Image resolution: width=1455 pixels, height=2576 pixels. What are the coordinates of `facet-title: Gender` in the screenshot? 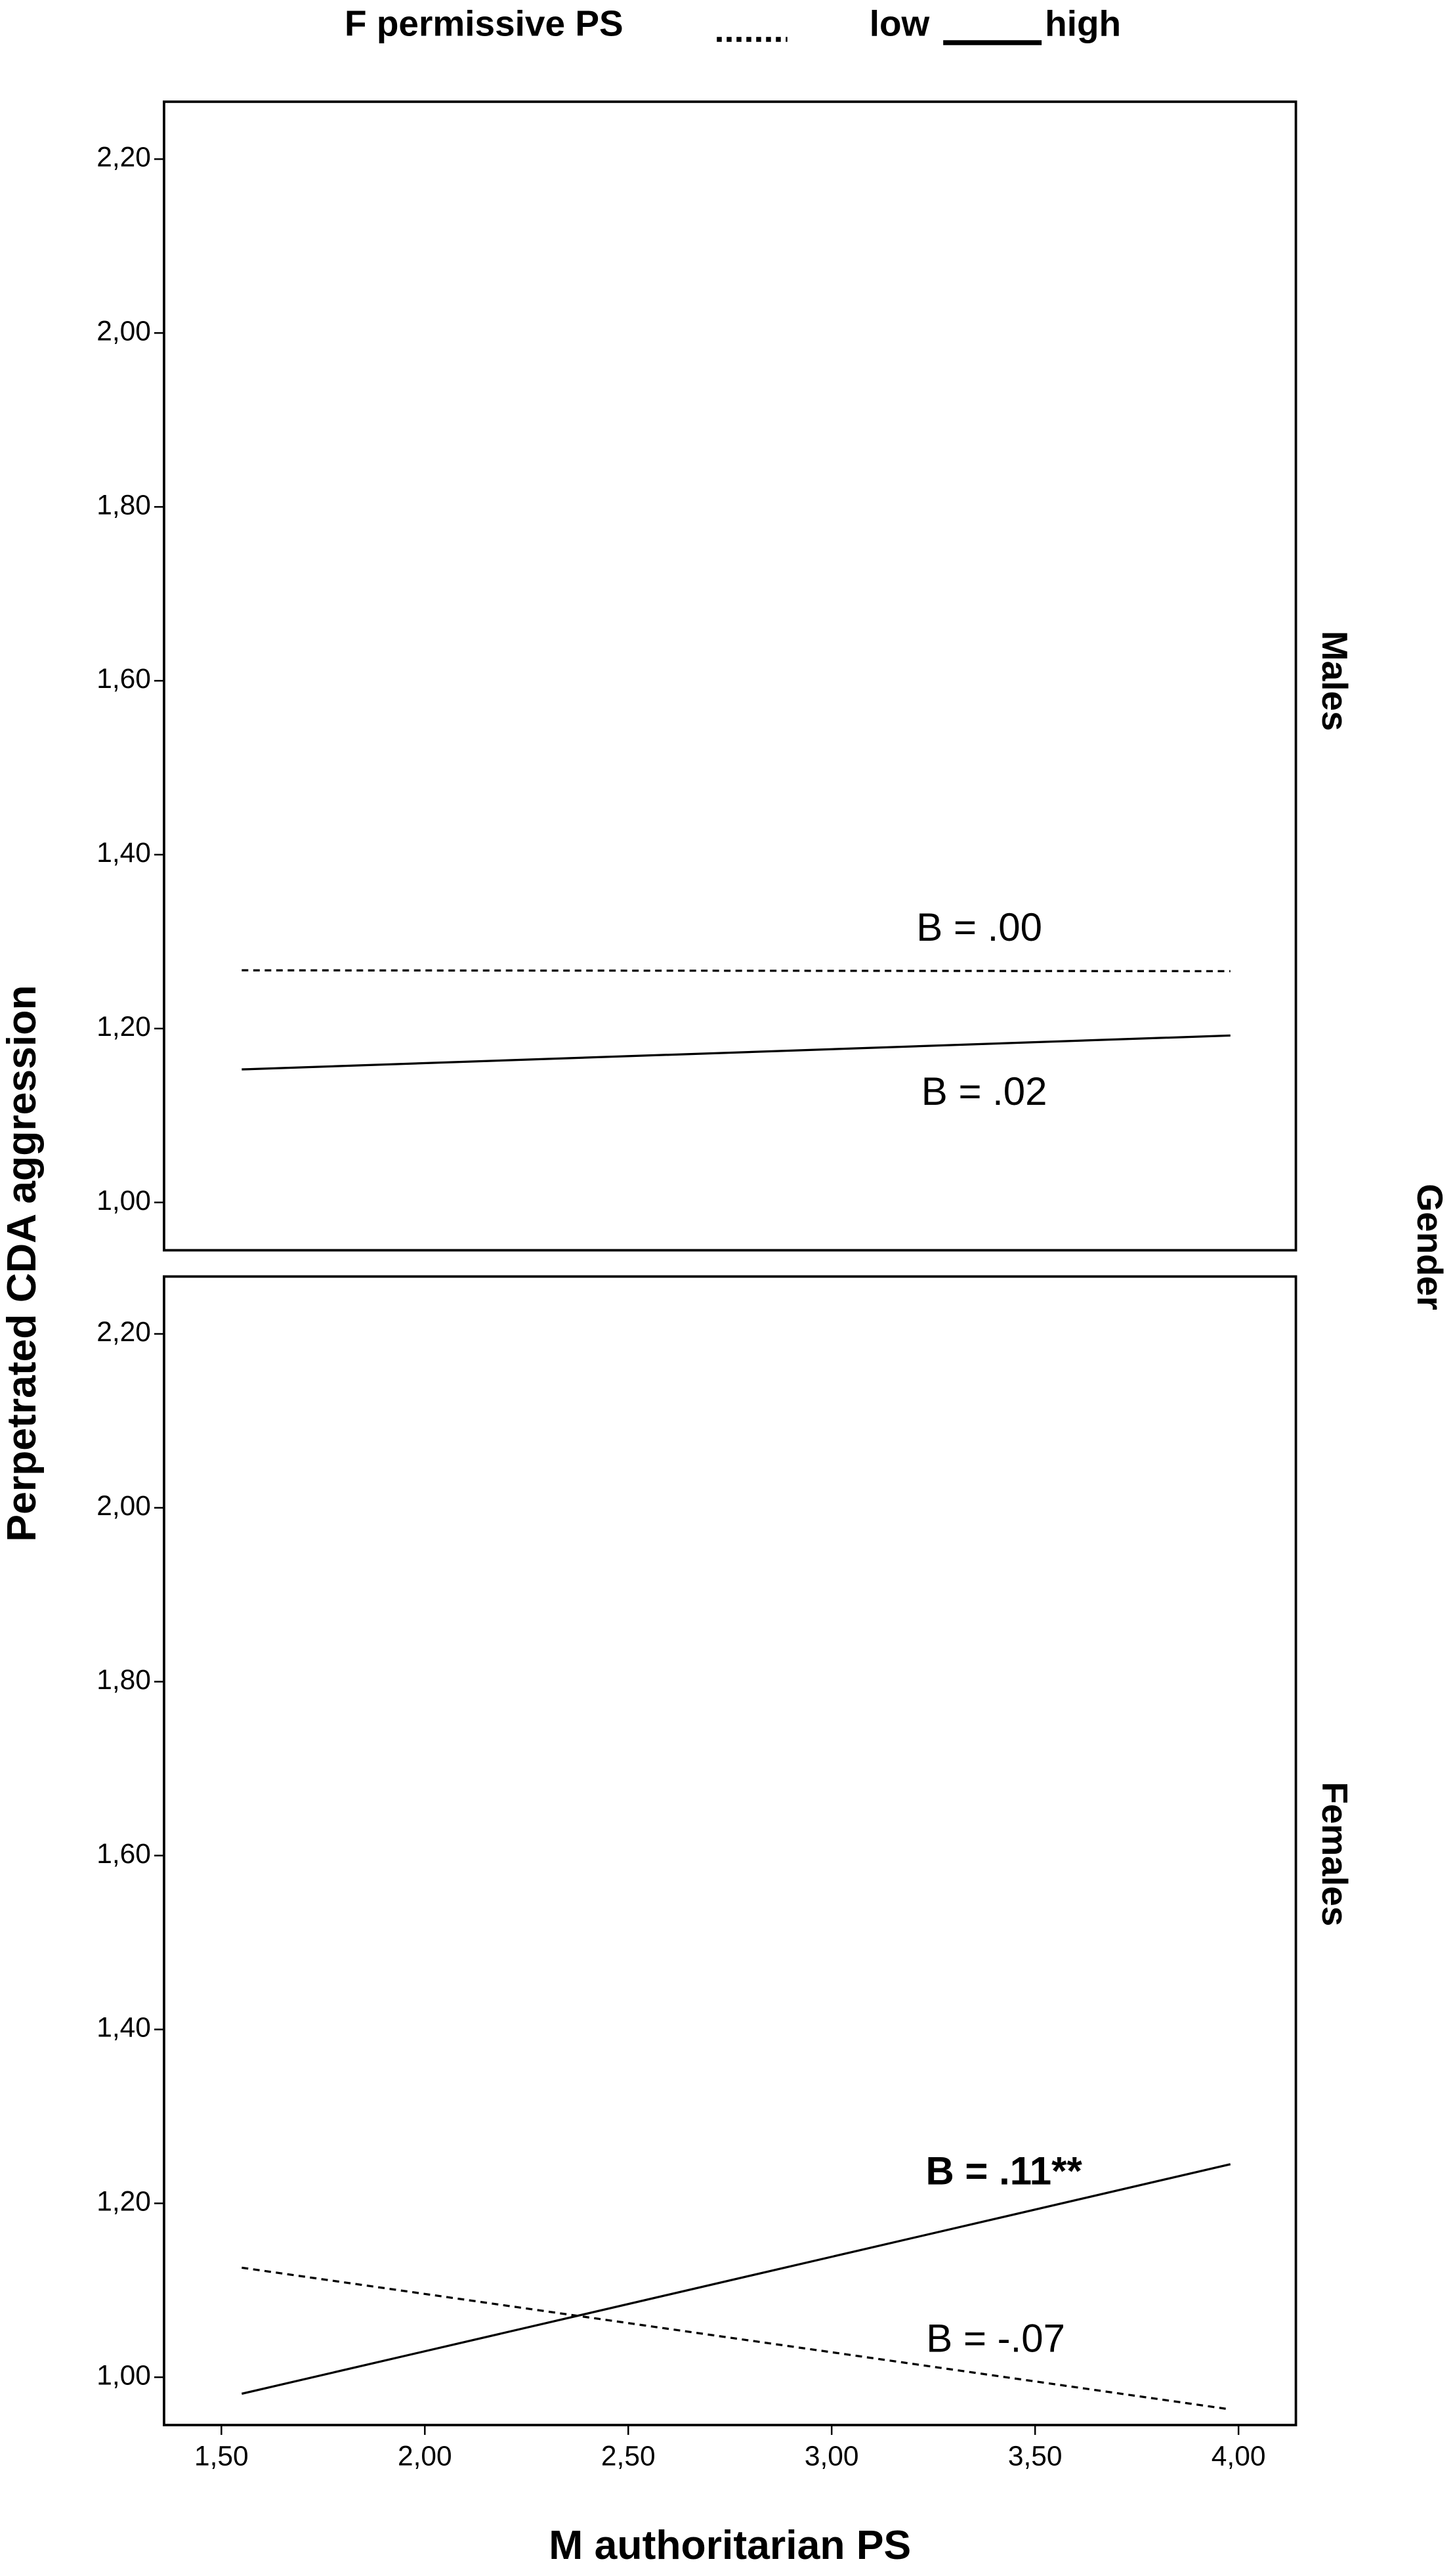 It's located at (1430, 1247).